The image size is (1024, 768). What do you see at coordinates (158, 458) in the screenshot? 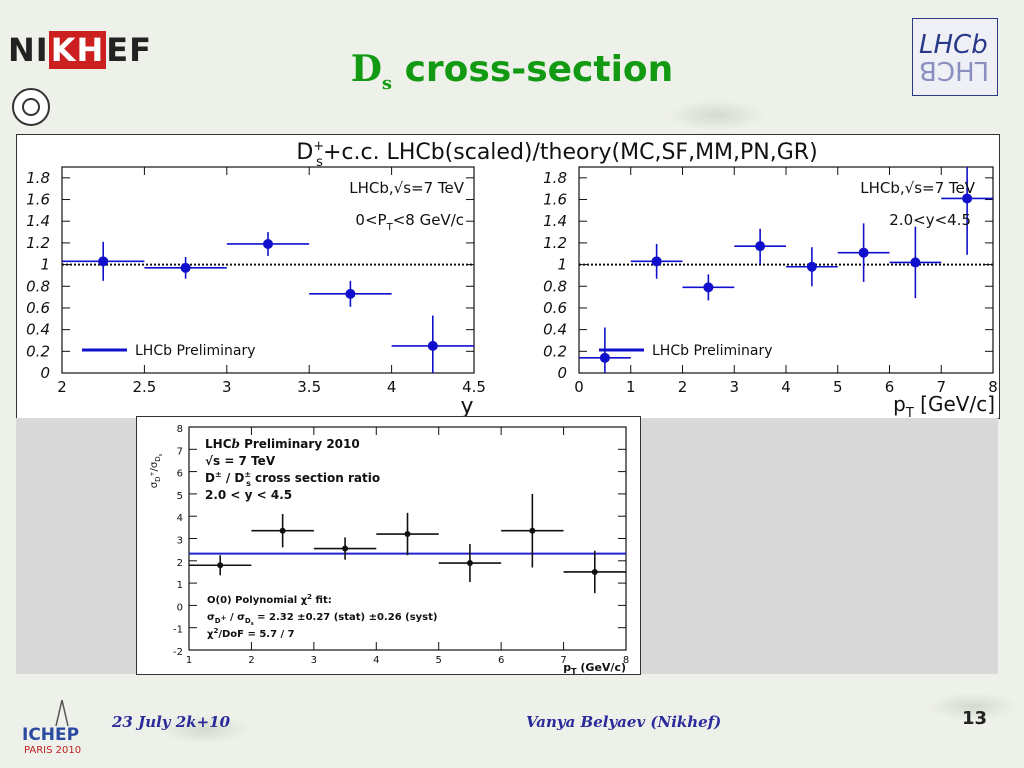
I see `y-axis-sub-2: D` at bounding box center [158, 458].